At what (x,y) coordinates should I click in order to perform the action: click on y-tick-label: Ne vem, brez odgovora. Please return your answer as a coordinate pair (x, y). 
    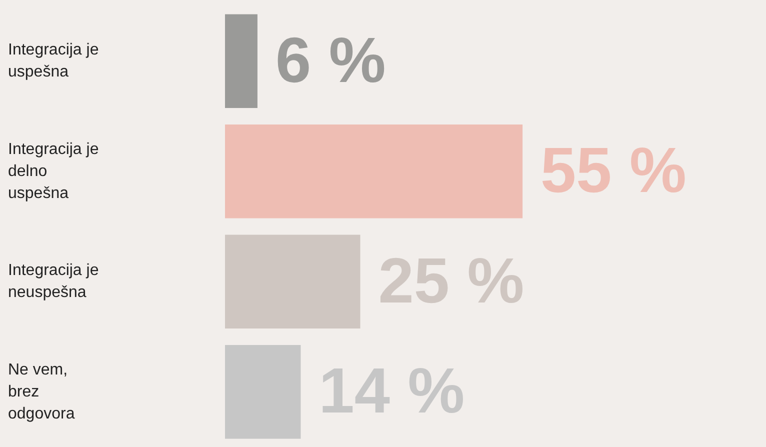
    Looking at the image, I should click on (41, 391).